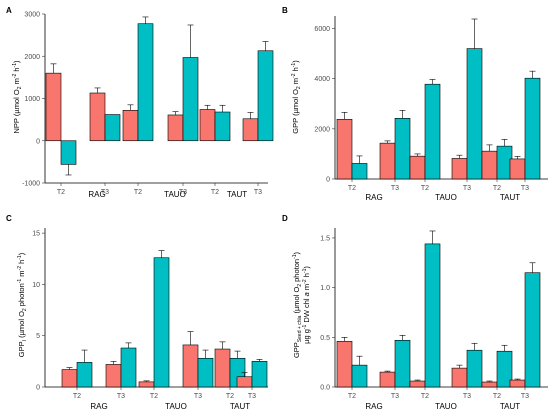 This screenshot has height=419, width=550. What do you see at coordinates (9, 218) in the screenshot?
I see `panel-letter-c: C` at bounding box center [9, 218].